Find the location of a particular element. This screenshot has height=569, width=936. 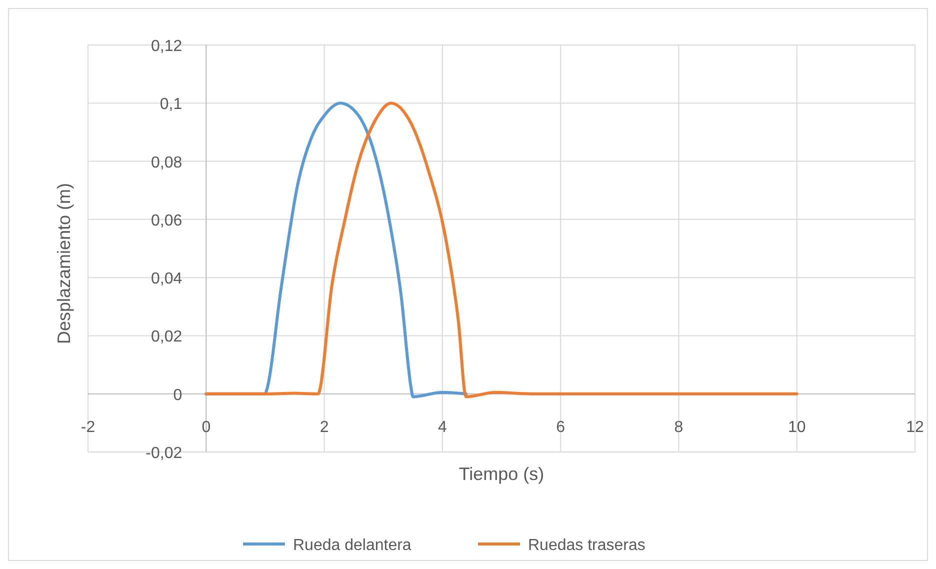

y-tick-label: 0,1 is located at coordinates (171, 105).